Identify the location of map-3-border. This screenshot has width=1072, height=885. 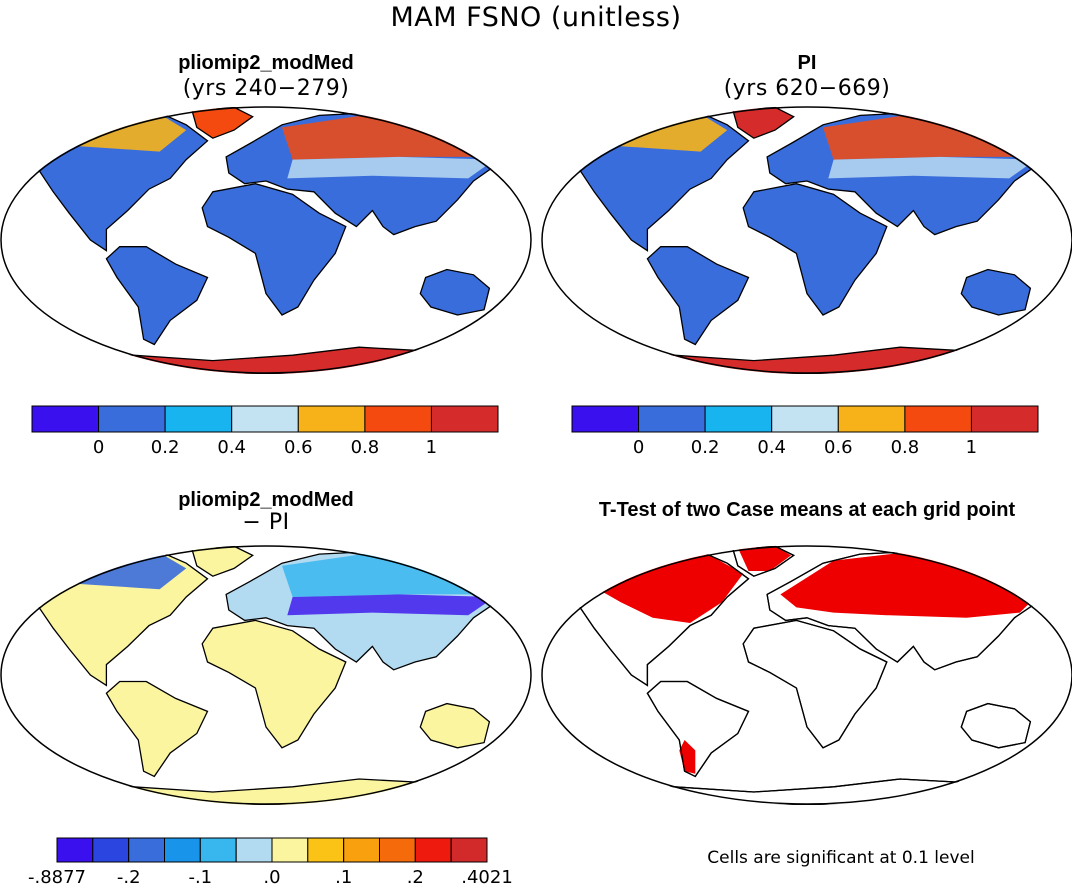
(266, 675).